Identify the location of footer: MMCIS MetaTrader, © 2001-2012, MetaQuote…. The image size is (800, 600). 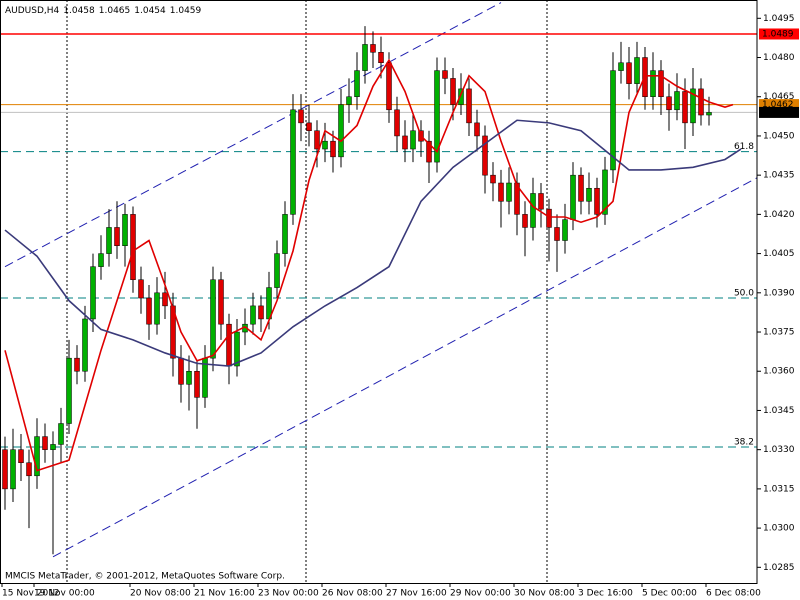
(145, 577).